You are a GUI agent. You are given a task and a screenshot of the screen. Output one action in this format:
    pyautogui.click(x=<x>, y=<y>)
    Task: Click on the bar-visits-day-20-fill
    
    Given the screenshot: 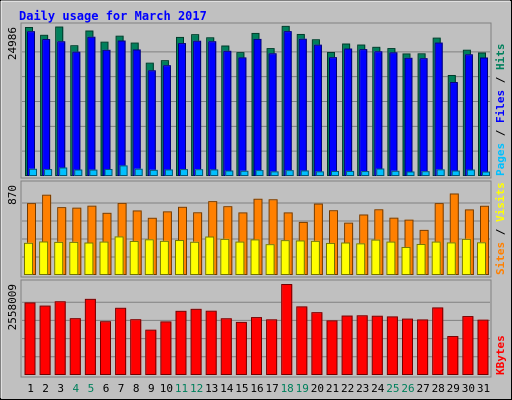 What is the action you would take?
    pyautogui.click(x=318, y=239)
    